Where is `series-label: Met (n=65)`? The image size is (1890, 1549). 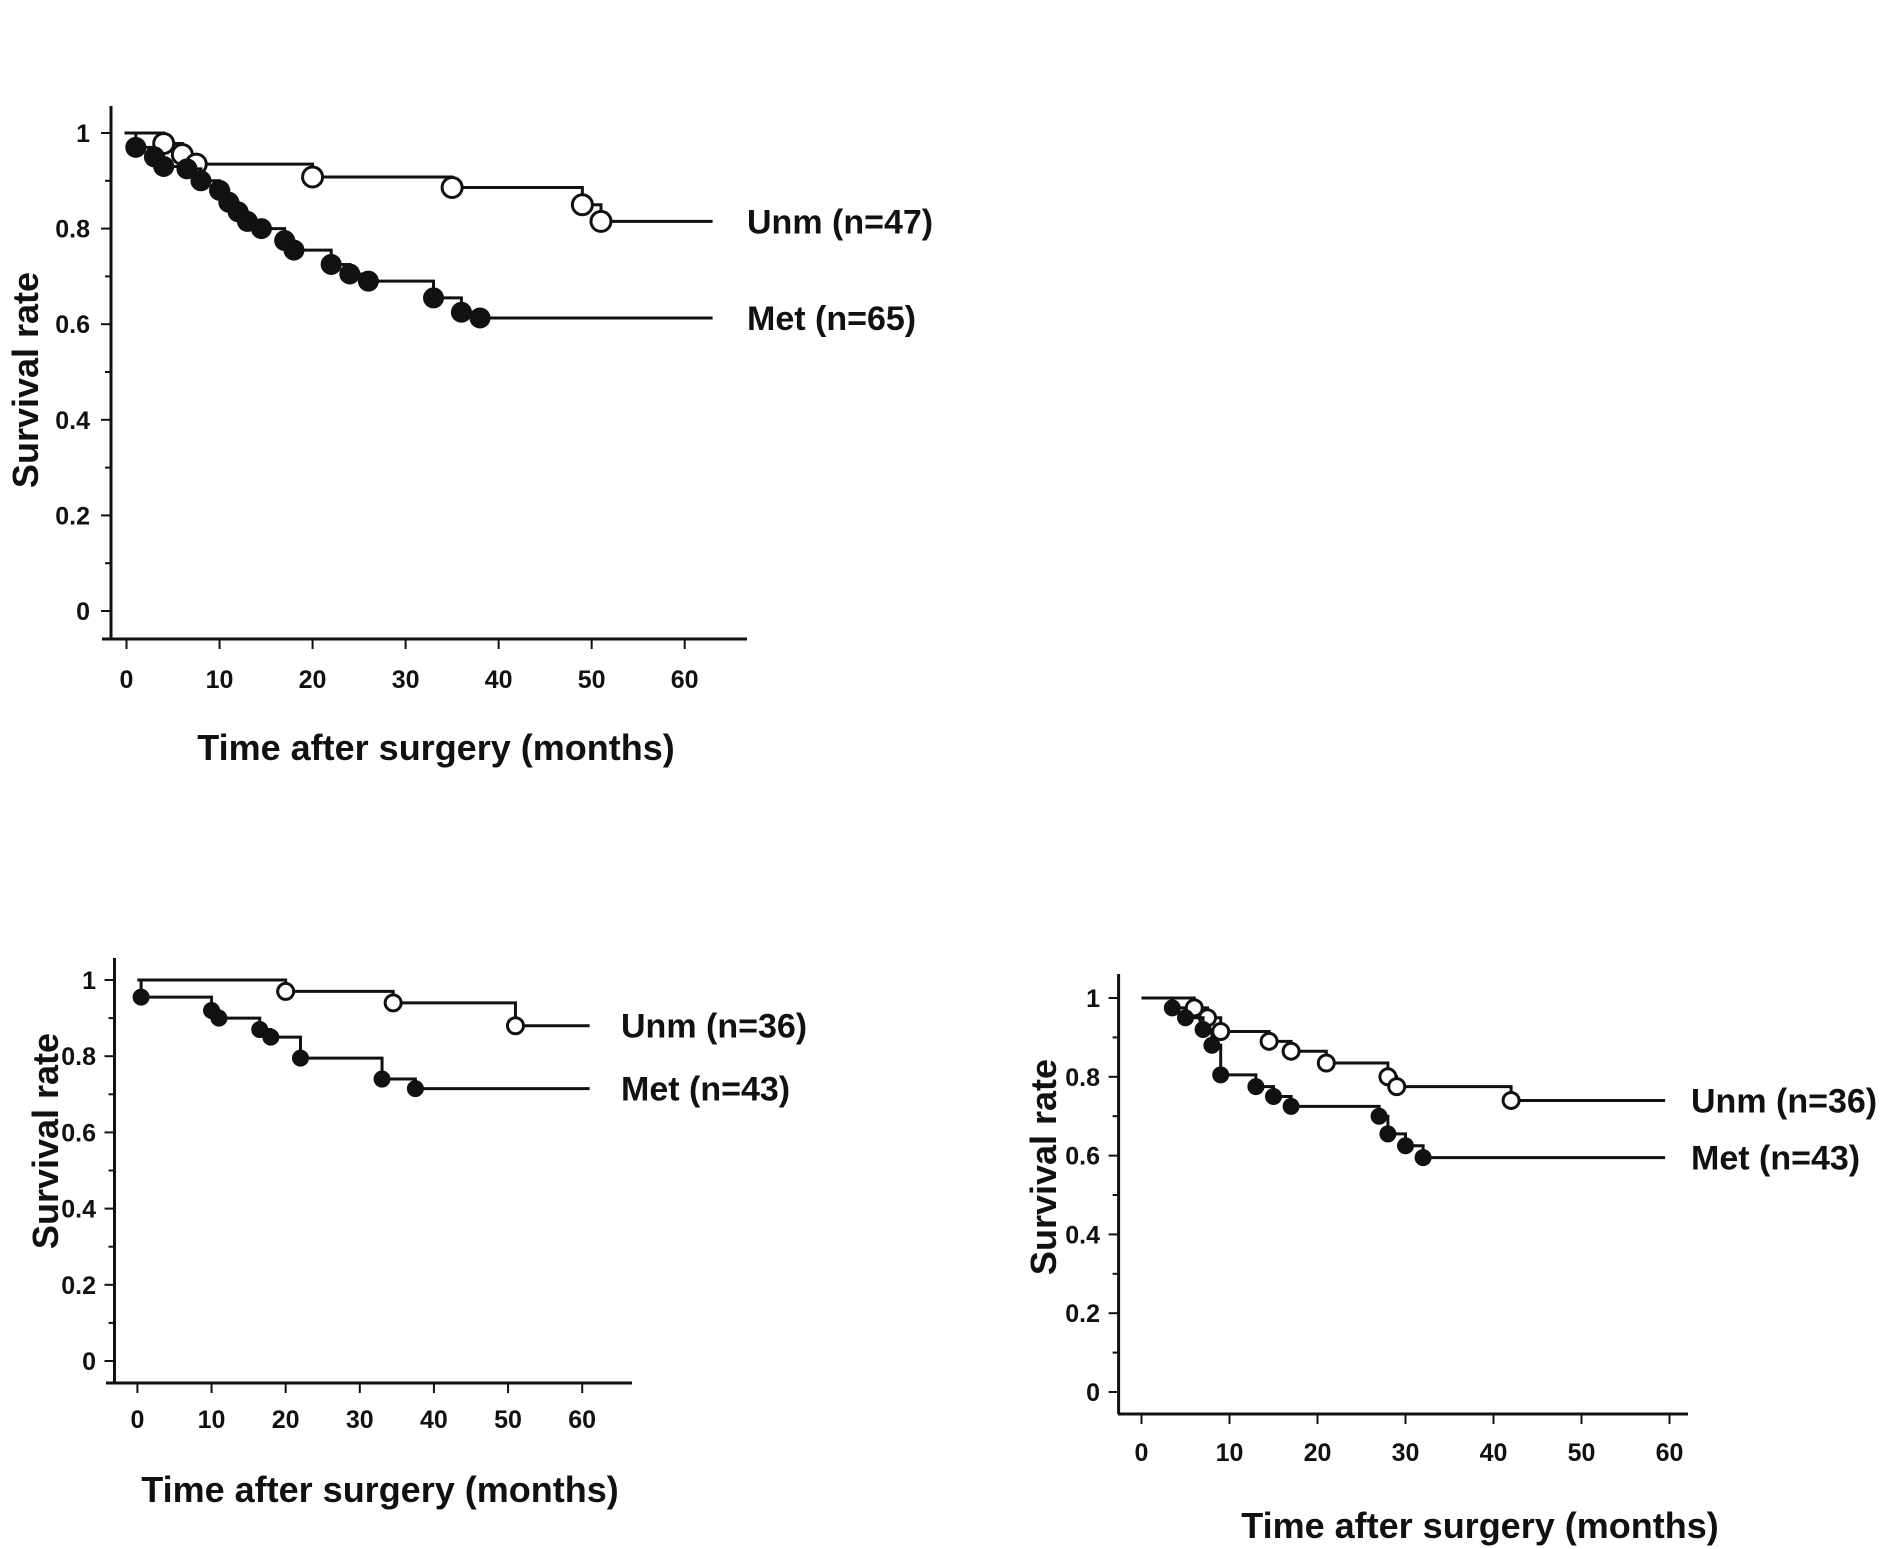 series-label: Met (n=65) is located at coordinates (831, 319).